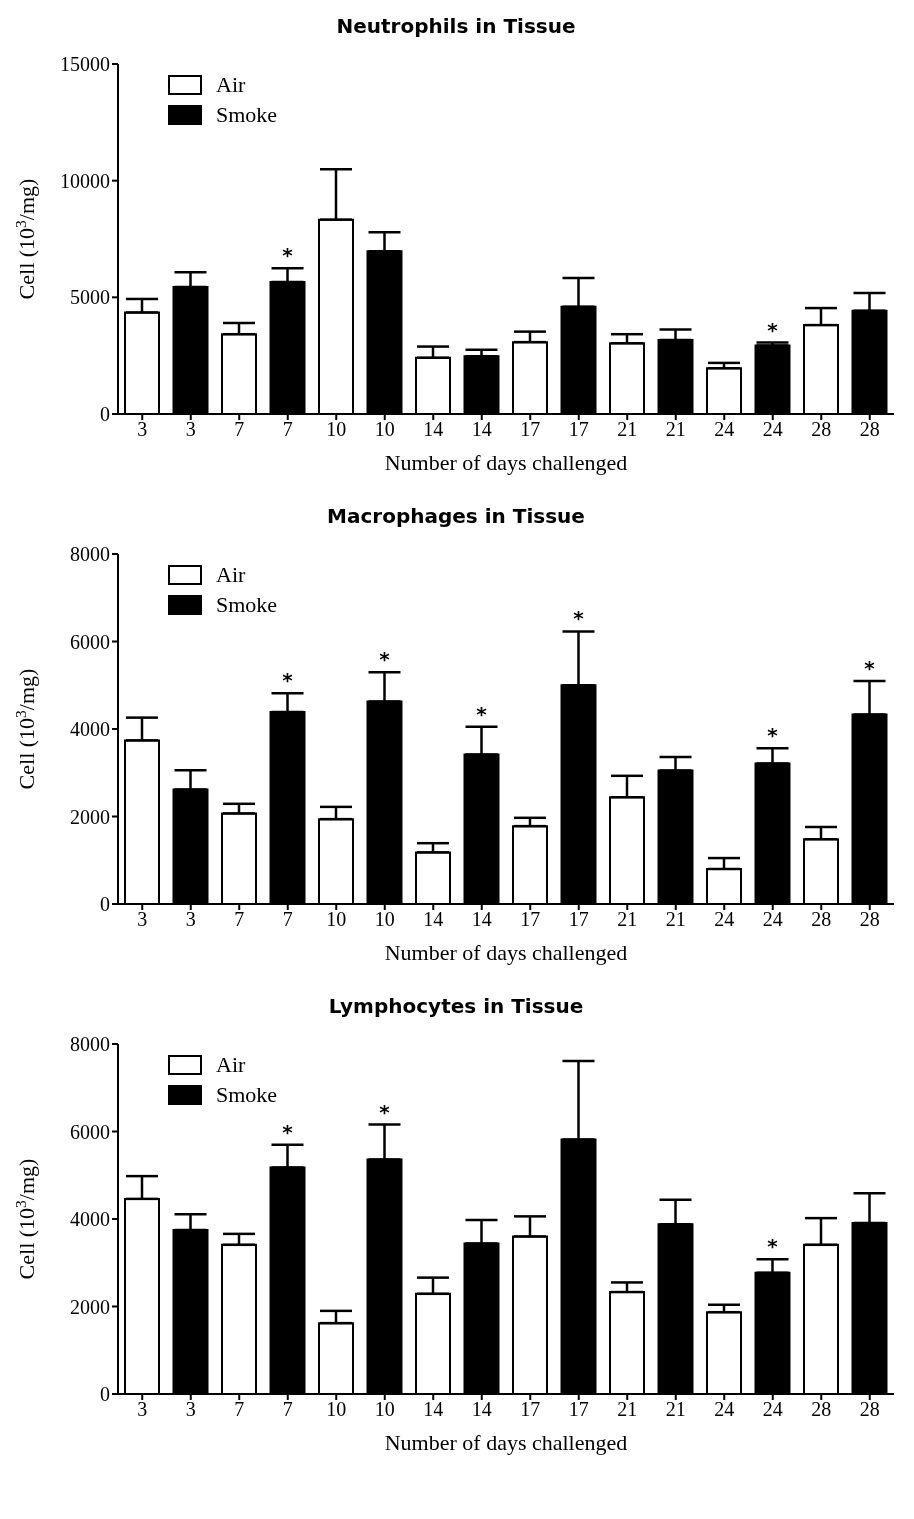 Image resolution: width=914 pixels, height=1519 pixels. I want to click on y-tick-label: 5000, so click(90, 297).